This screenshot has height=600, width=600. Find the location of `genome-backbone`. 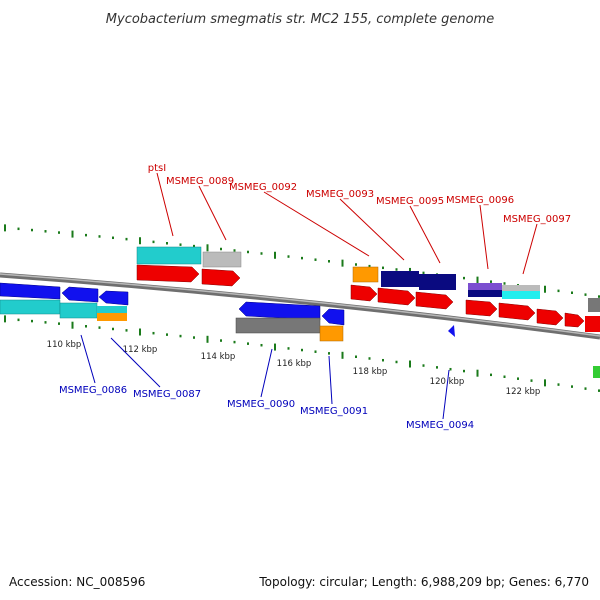

genome-backbone is located at coordinates (300, 306).